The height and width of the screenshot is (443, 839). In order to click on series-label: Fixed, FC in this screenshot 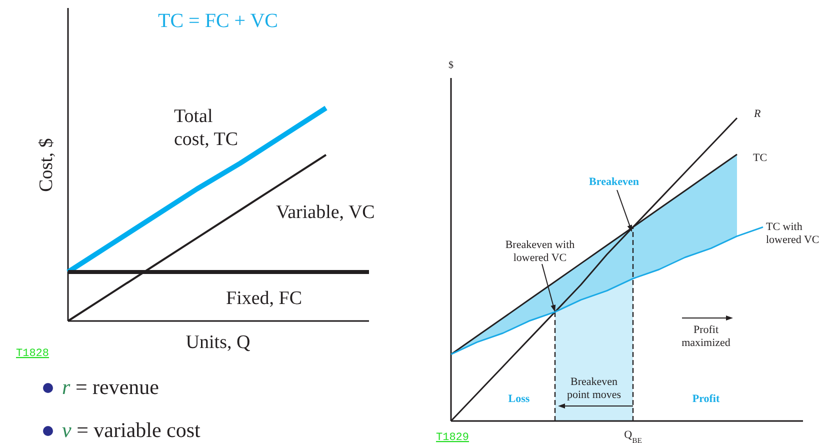, I will do `click(264, 298)`.